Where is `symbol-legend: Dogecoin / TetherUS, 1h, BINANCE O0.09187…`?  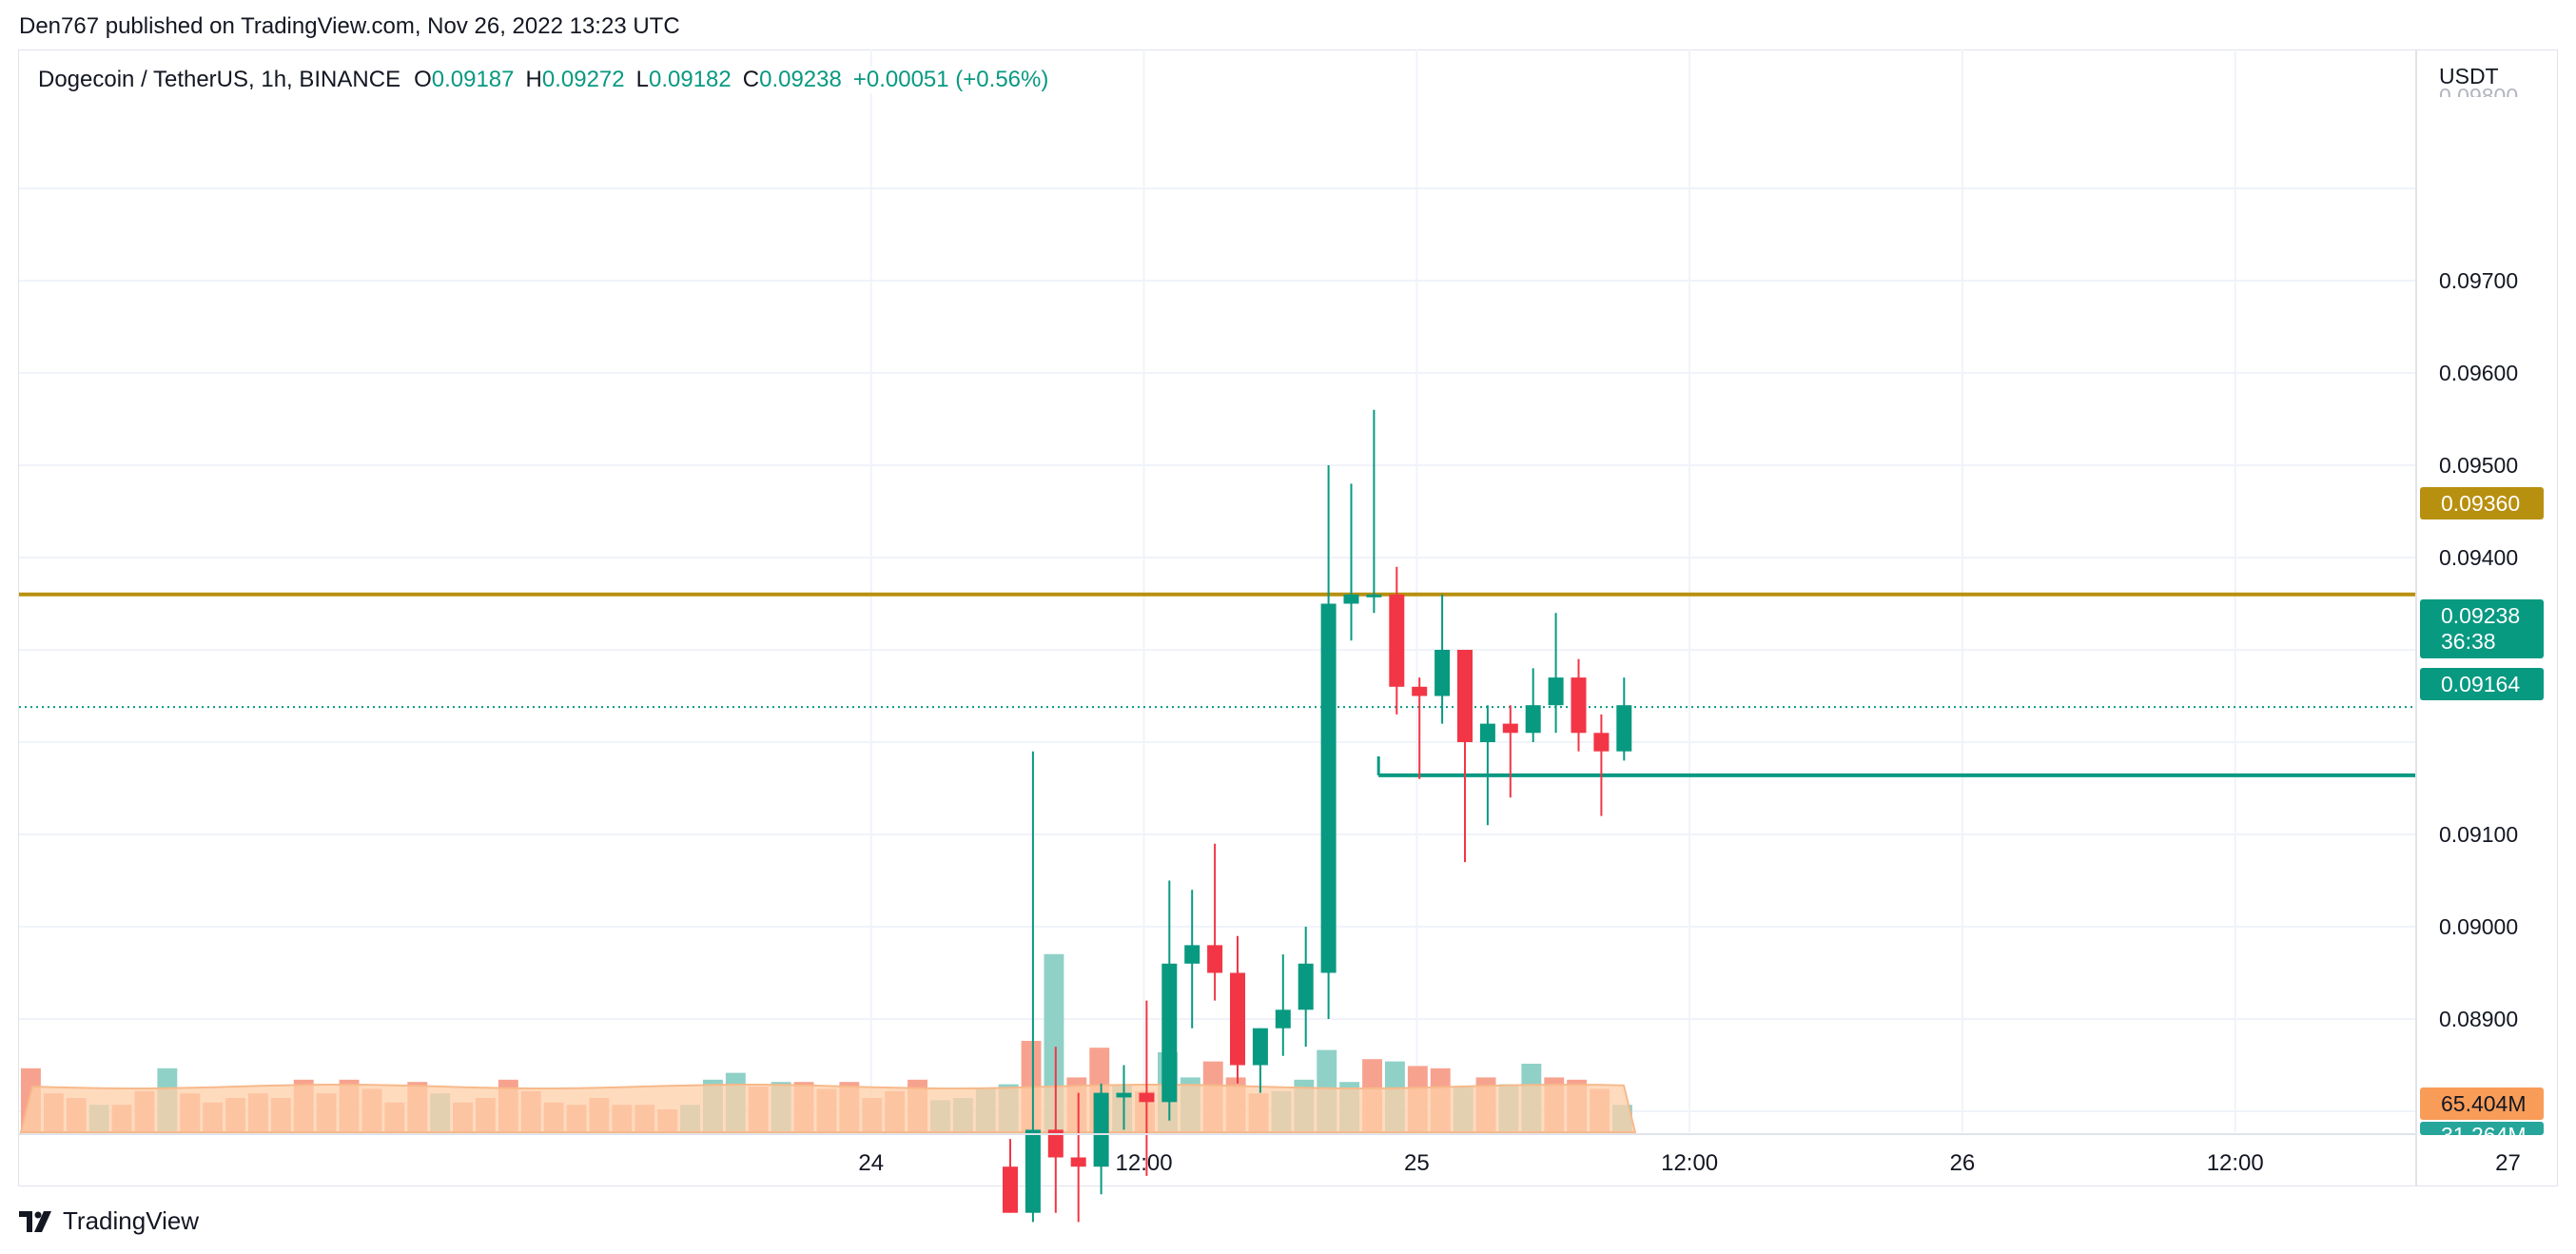
symbol-legend: Dogecoin / TetherUS, 1h, BINANCE O0.09187… is located at coordinates (544, 80).